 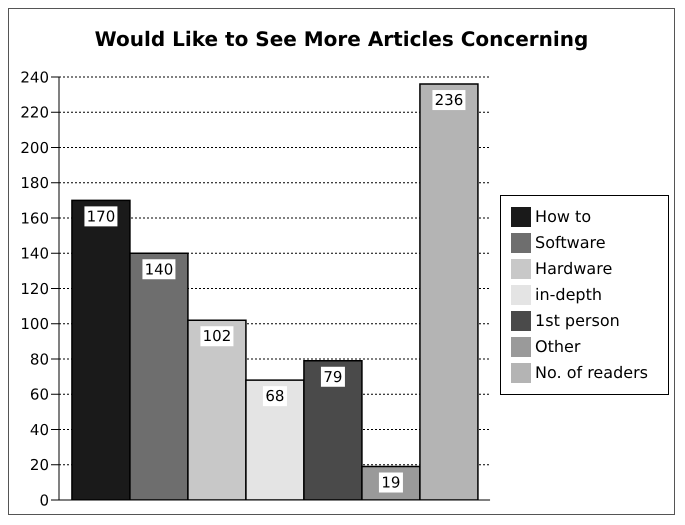 I want to click on y-tick-label: 180, so click(x=34, y=183).